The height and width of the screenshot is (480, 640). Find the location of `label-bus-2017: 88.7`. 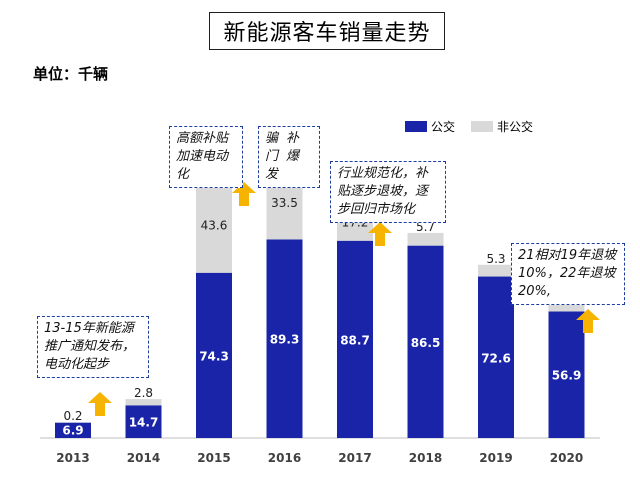

label-bus-2017: 88.7 is located at coordinates (355, 340).